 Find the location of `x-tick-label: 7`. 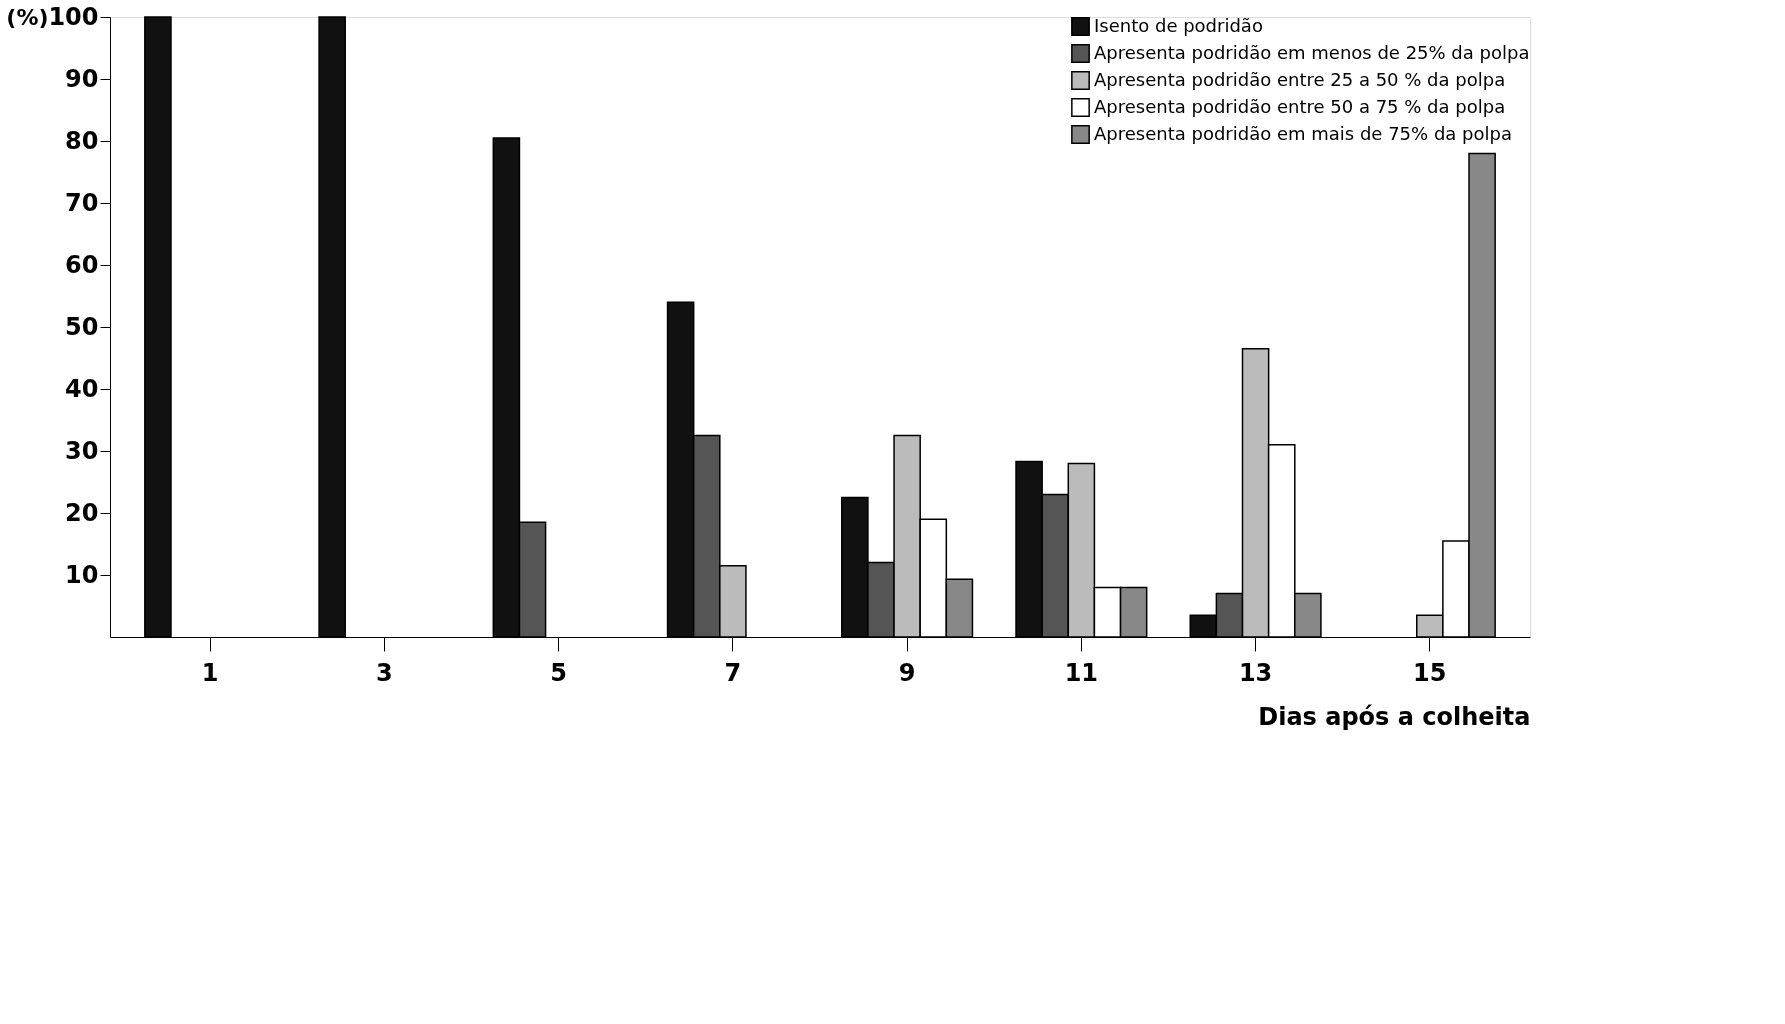

x-tick-label: 7 is located at coordinates (733, 672).